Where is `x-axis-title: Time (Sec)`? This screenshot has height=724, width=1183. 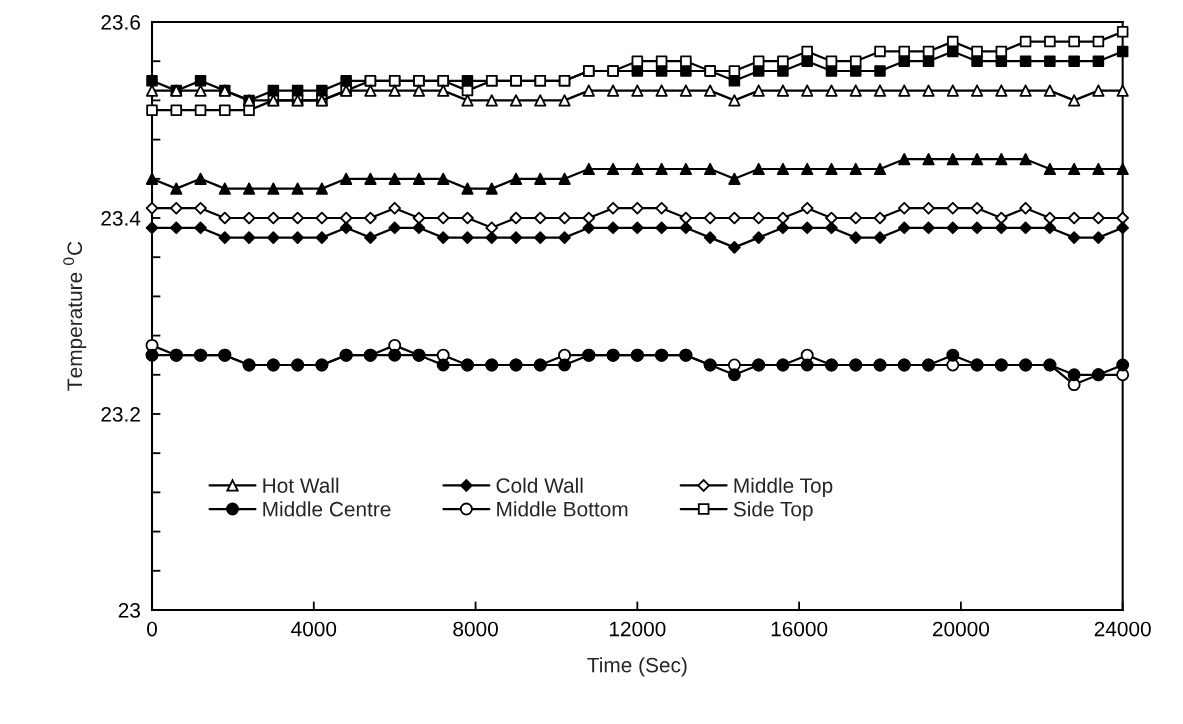
x-axis-title: Time (Sec) is located at coordinates (637, 667).